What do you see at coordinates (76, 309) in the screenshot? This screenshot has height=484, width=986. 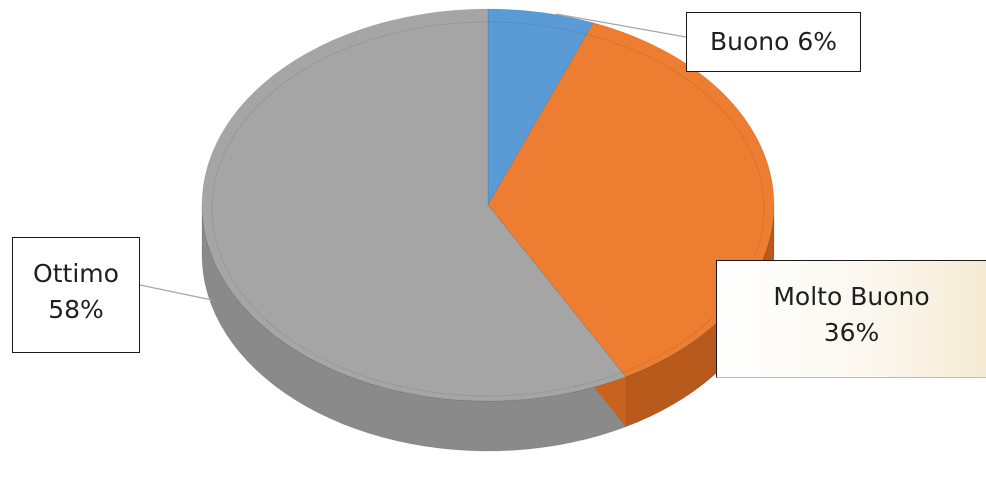 I see `data-label-ottimo-value: 58%` at bounding box center [76, 309].